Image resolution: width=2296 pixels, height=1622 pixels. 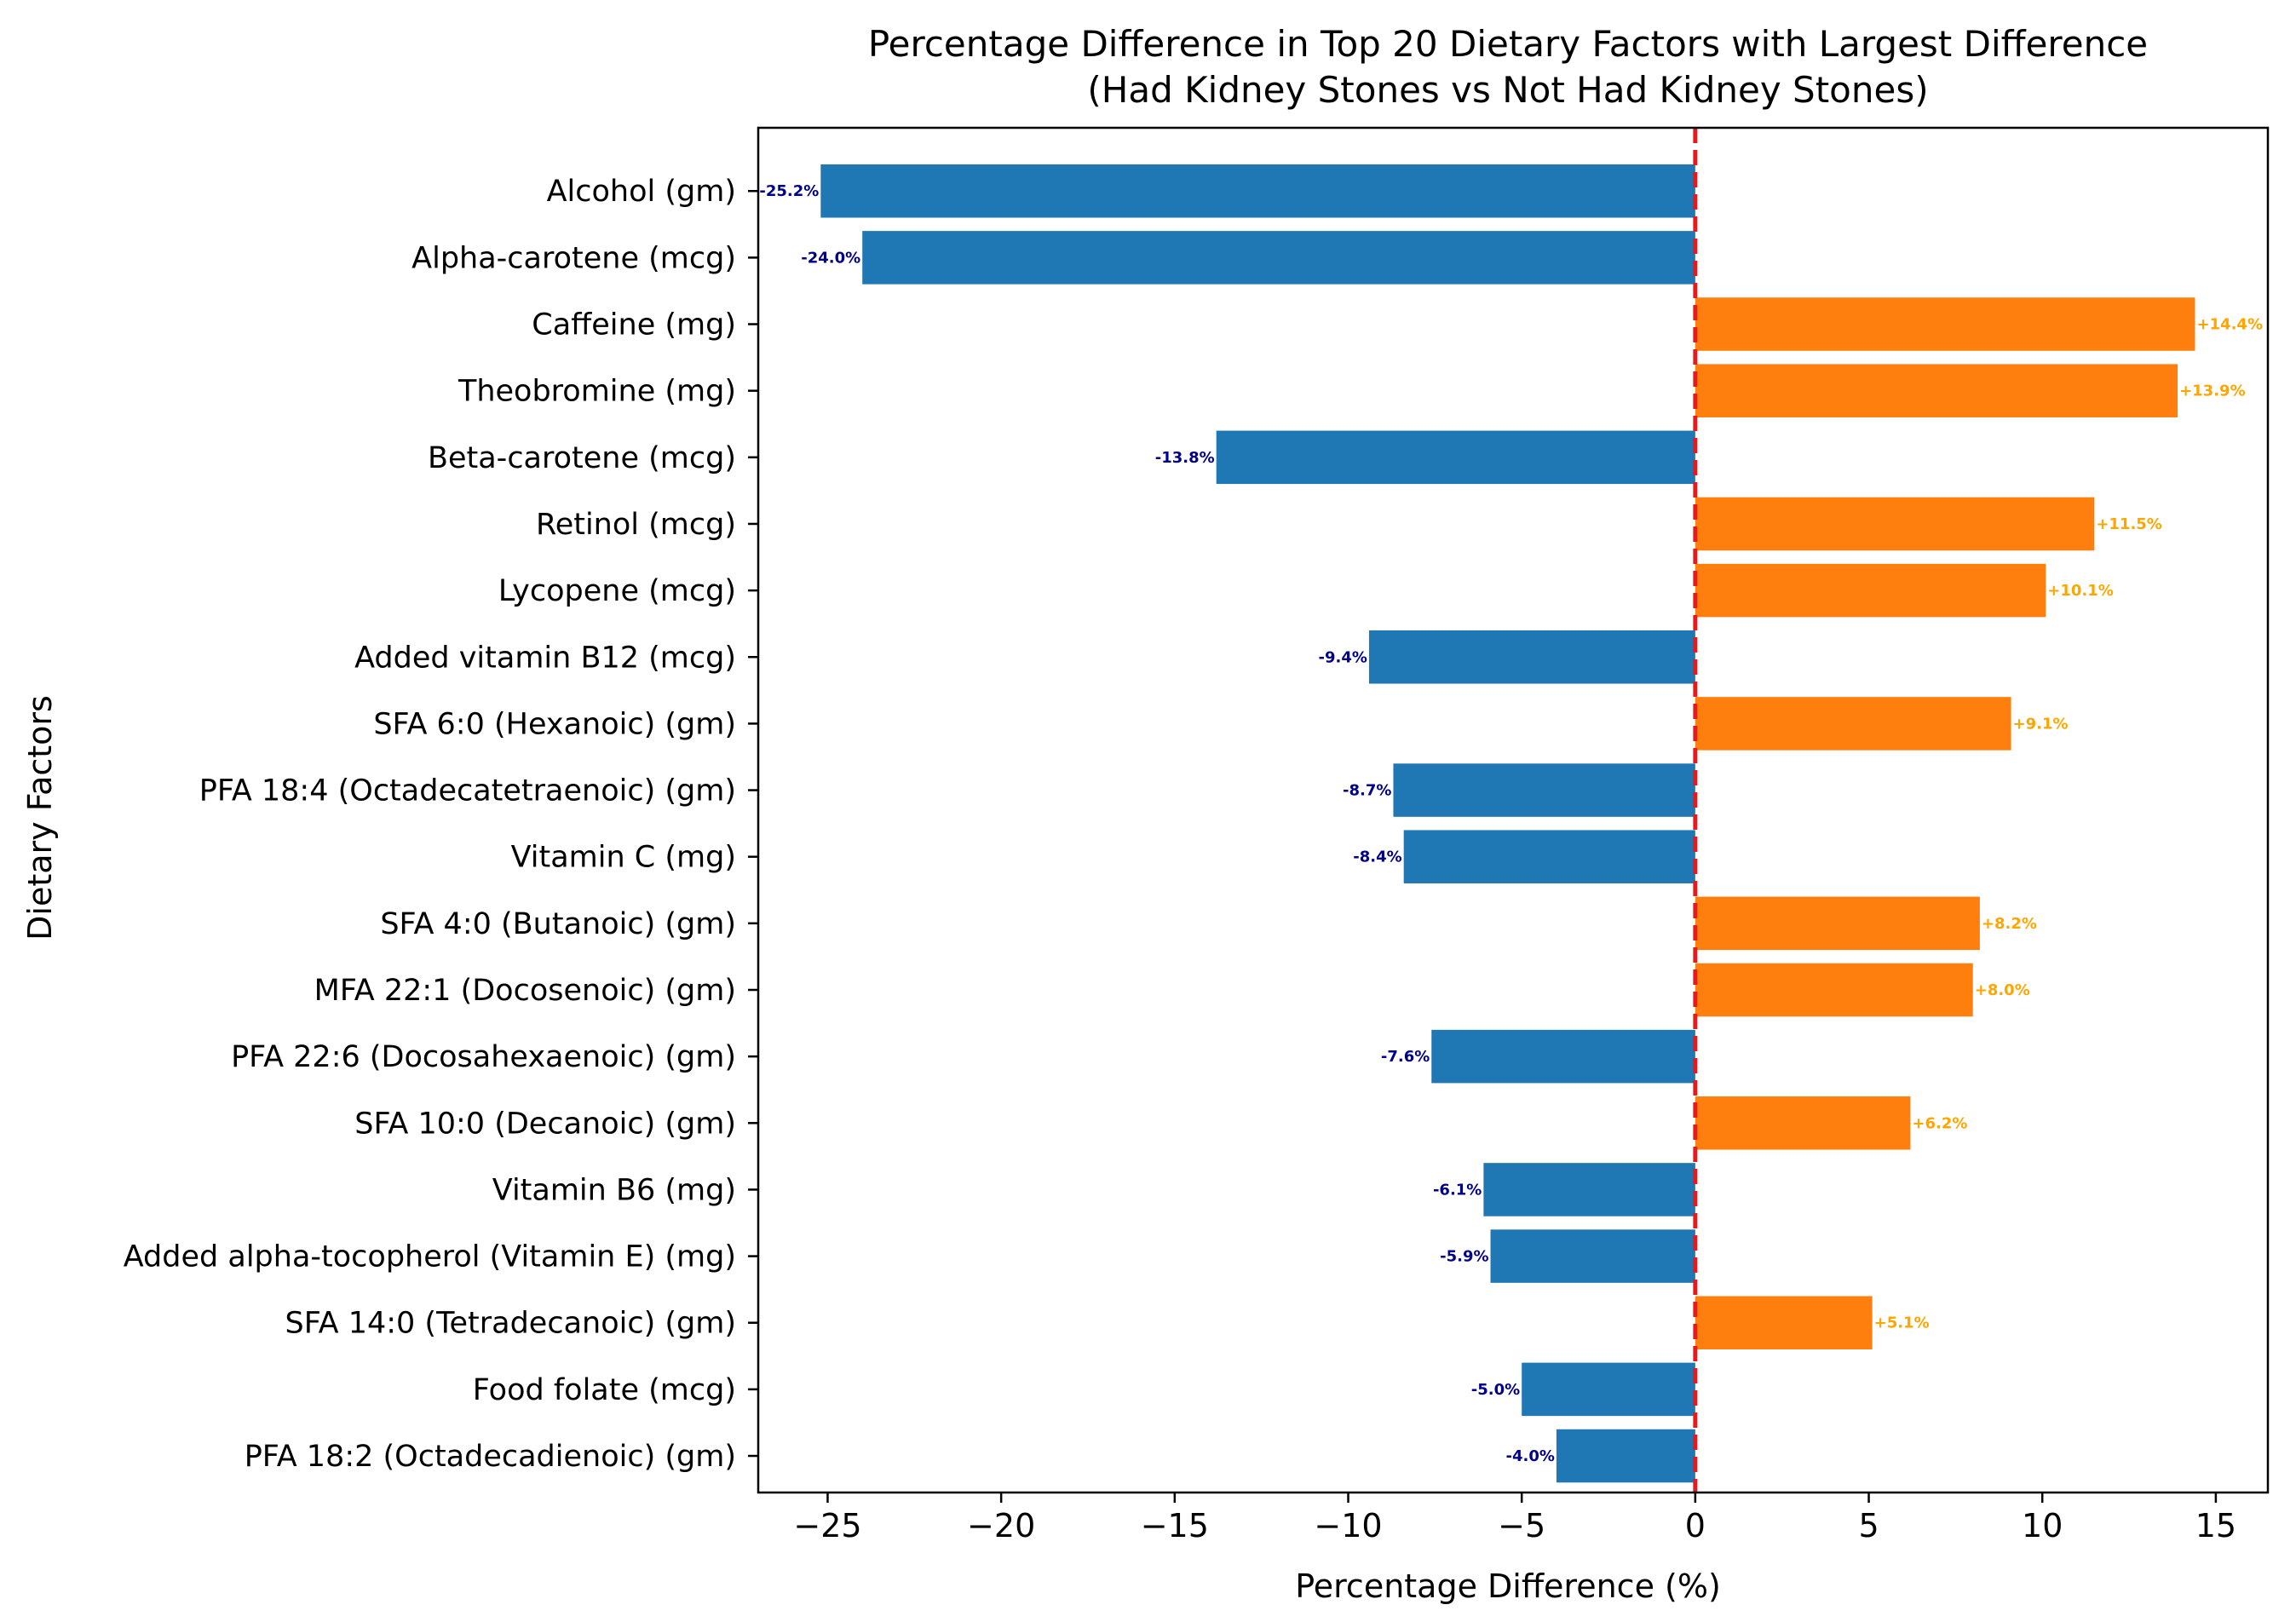 What do you see at coordinates (2129, 524) in the screenshot?
I see `data-label-6: +11.5%` at bounding box center [2129, 524].